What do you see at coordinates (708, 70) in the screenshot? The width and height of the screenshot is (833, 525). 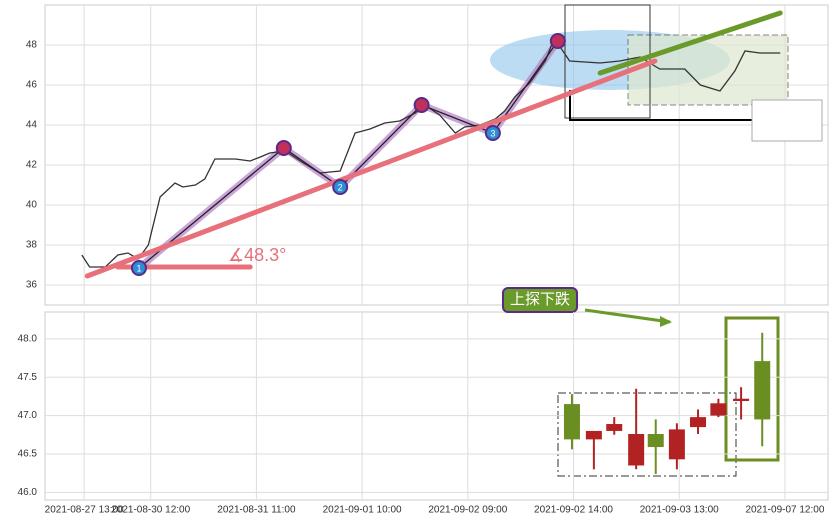 I see `pattern-box` at bounding box center [708, 70].